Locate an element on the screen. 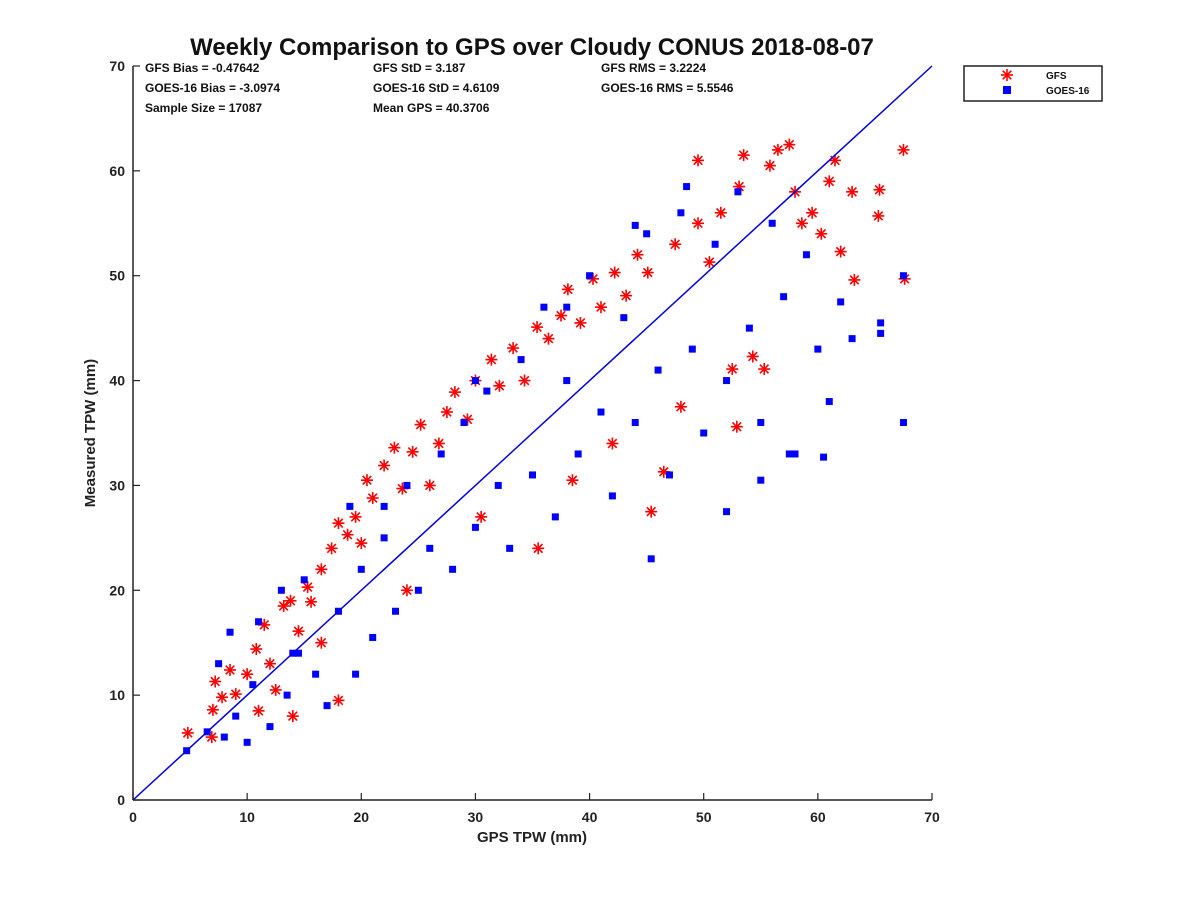  stat-gfs-rms: GFS RMS = 3.2224 is located at coordinates (653, 68).